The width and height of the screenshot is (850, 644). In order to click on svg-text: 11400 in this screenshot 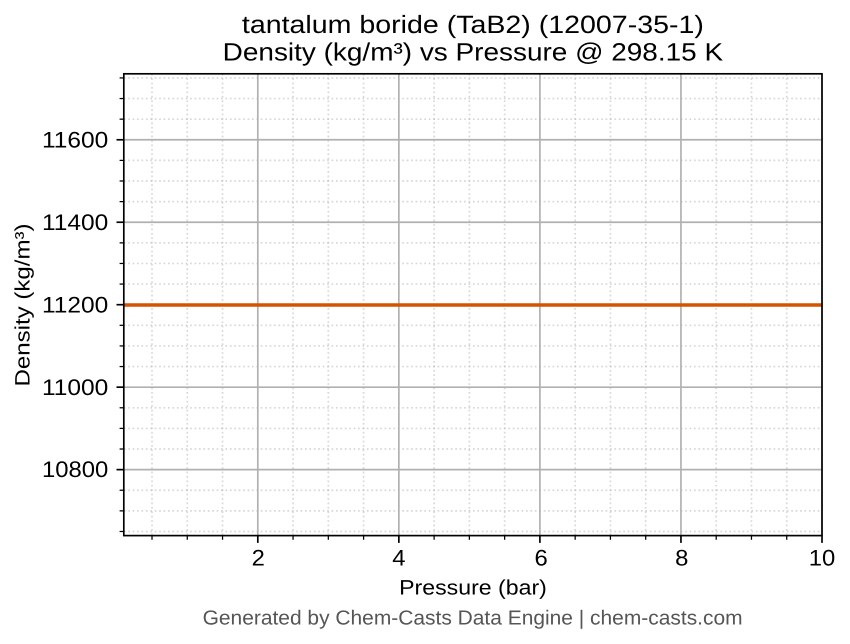, I will do `click(75, 222)`.